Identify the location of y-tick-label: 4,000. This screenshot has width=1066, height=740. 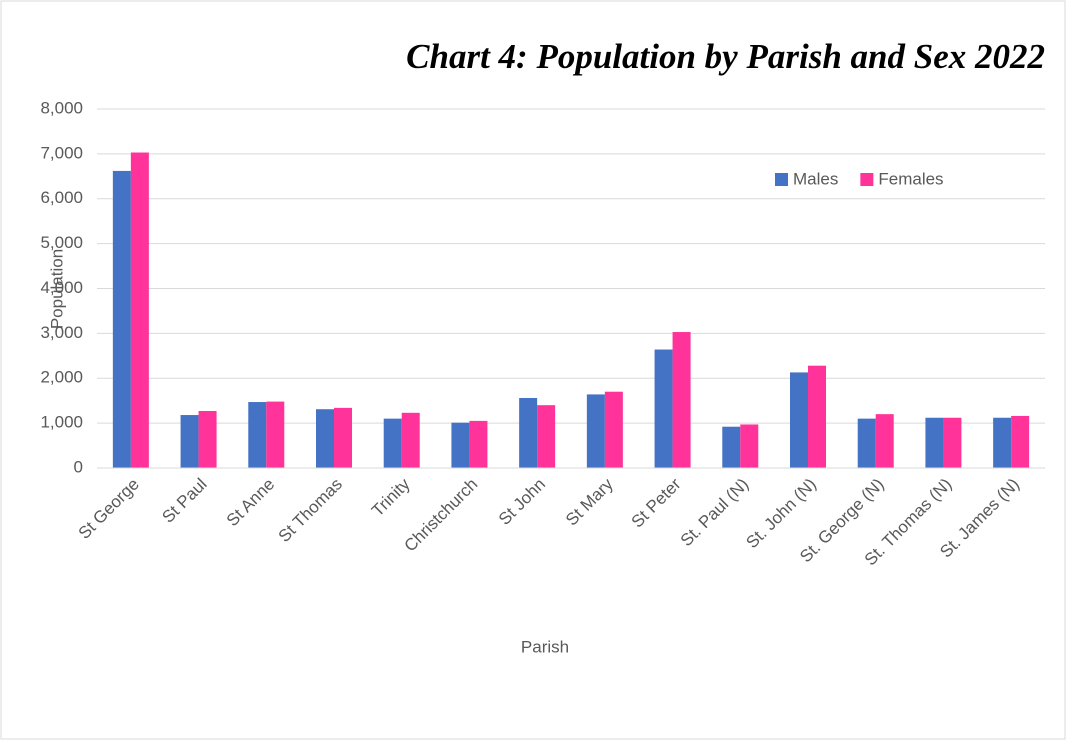
(61, 287).